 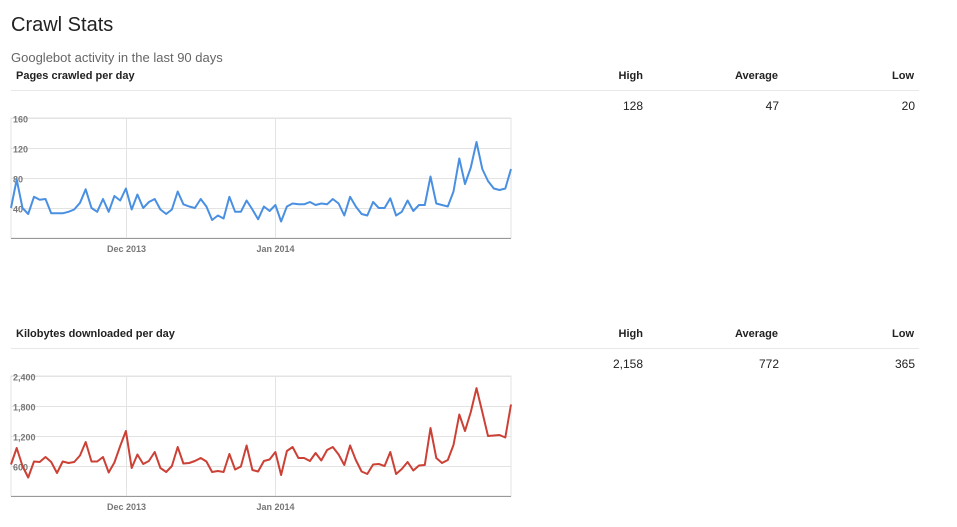 I want to click on kilobytes-chart: 600 1,200 1,800 2,400 Dec 2013 Jan 2014, so click(x=261, y=442).